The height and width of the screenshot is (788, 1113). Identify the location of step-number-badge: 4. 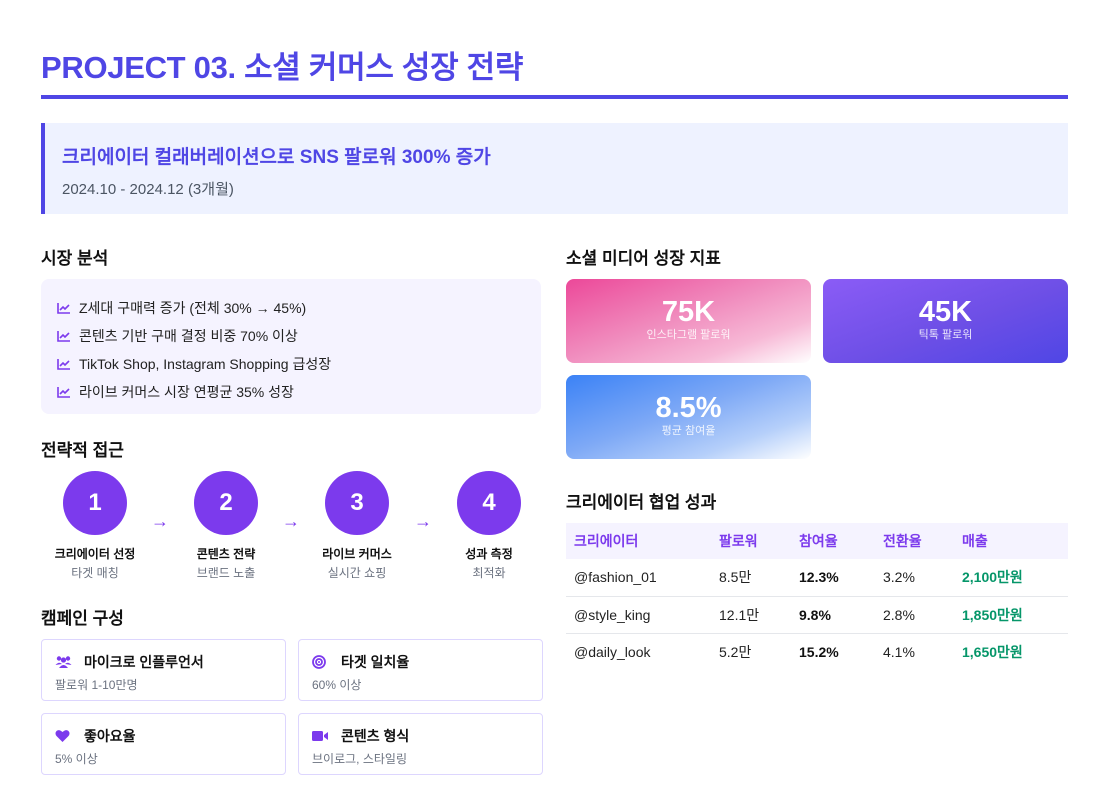
(489, 503).